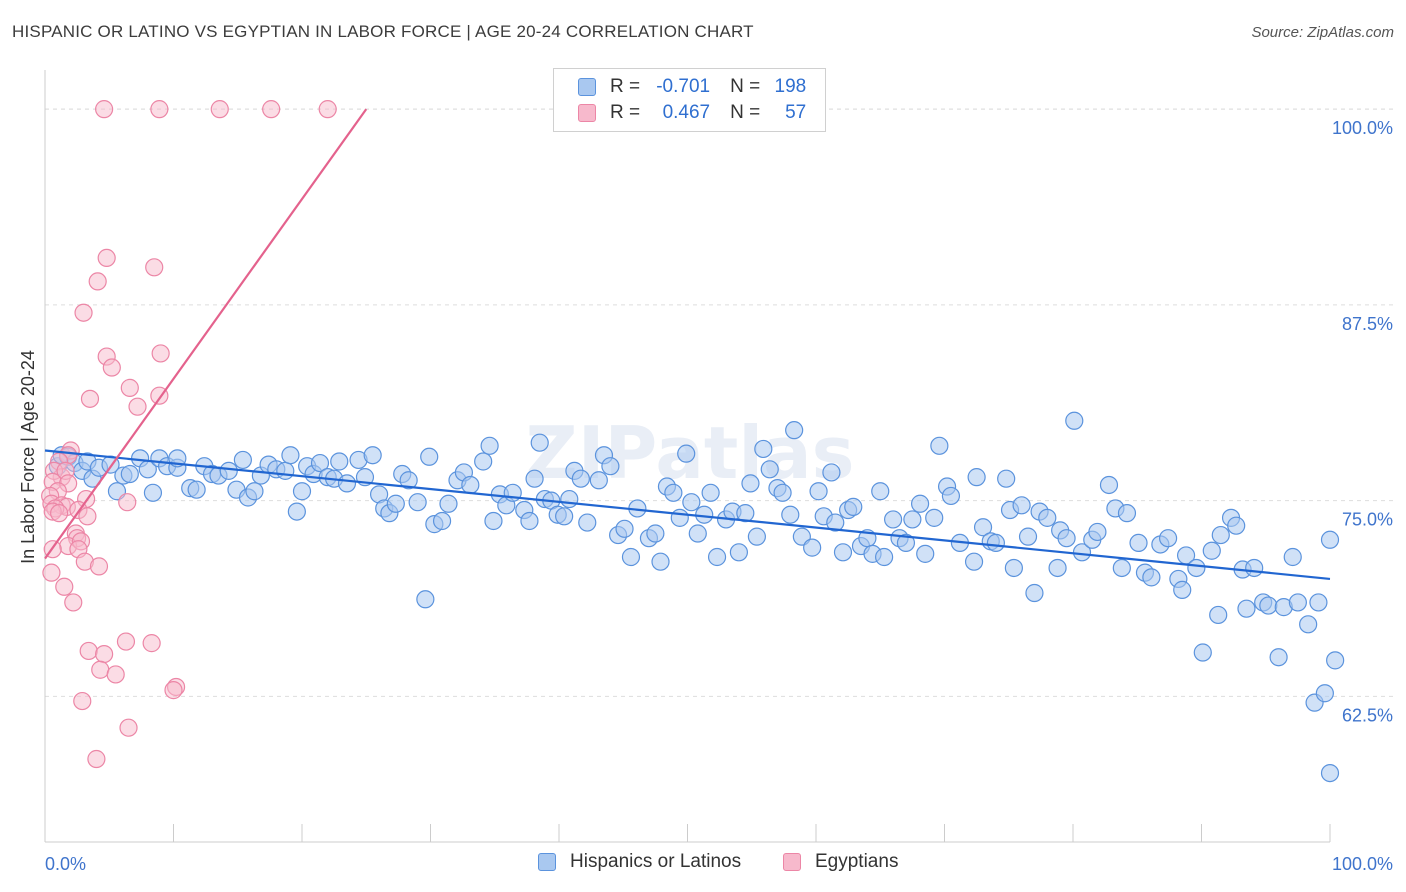 The image size is (1406, 892). Describe the element at coordinates (796, 112) in the screenshot. I see `legend-n-value: 57` at that location.